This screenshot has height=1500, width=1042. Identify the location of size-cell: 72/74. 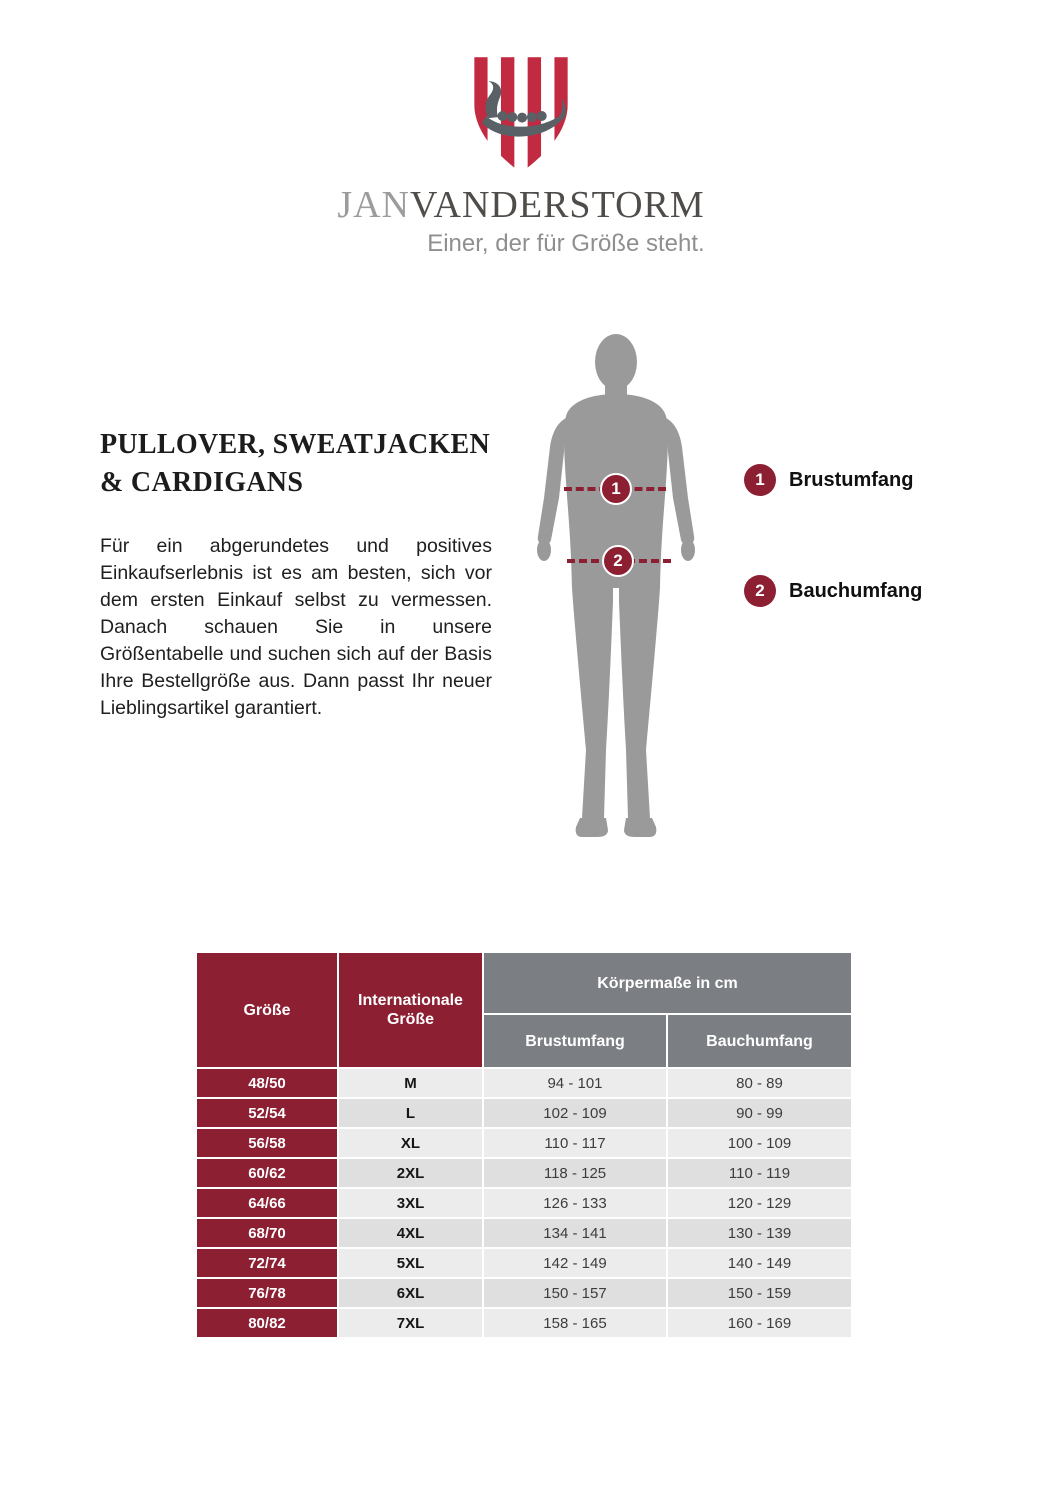
(267, 1263).